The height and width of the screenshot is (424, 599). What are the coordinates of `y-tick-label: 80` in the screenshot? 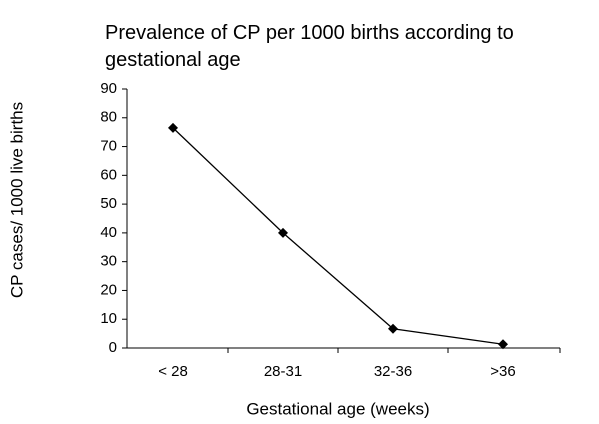 It's located at (108, 117).